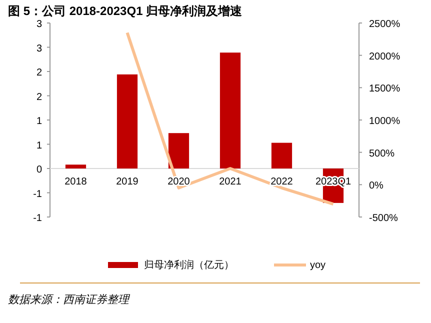  What do you see at coordinates (383, 218) in the screenshot?
I see `y2-tick-label: -500%` at bounding box center [383, 218].